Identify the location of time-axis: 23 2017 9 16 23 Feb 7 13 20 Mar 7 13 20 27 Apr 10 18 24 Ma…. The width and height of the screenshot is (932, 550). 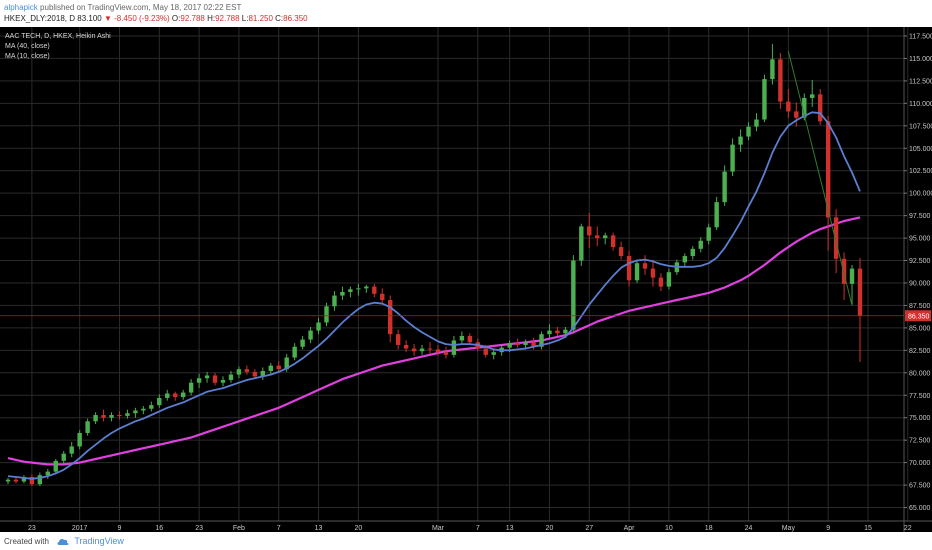
(466, 526).